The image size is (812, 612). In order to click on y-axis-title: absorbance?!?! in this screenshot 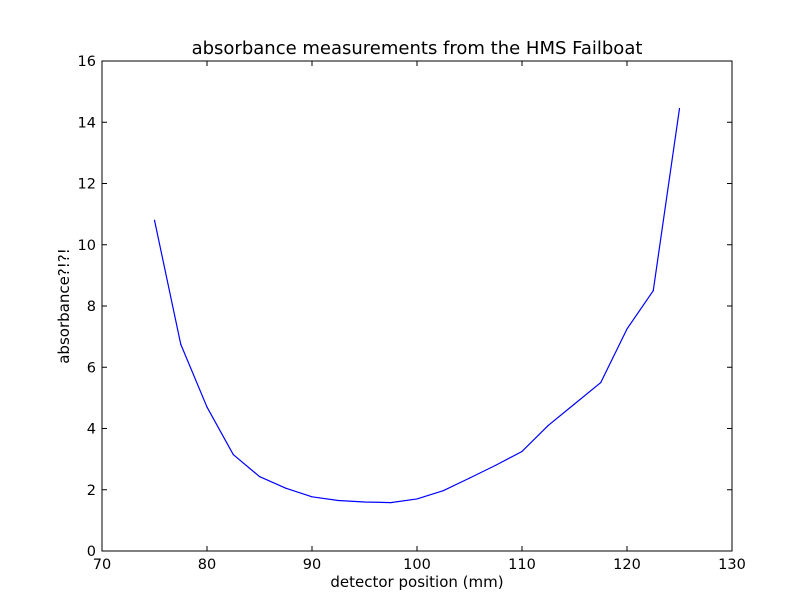, I will do `click(64, 306)`.